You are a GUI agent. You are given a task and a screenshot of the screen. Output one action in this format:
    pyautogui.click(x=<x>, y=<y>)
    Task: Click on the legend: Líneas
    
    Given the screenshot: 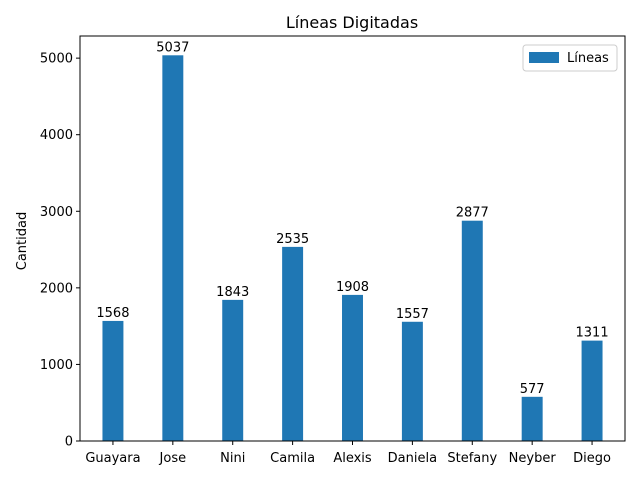 What is the action you would take?
    pyautogui.click(x=570, y=58)
    